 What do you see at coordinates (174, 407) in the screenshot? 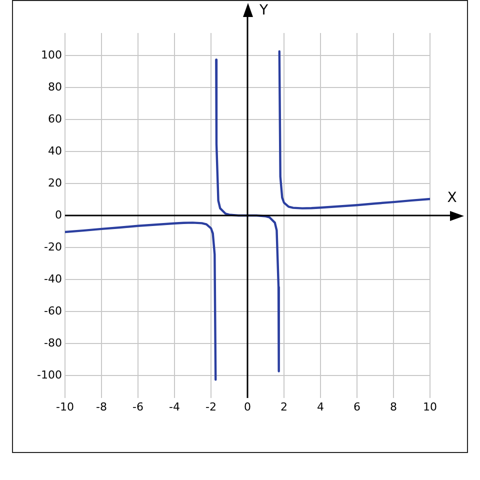
I see `x-tick-label: -4` at bounding box center [174, 407].